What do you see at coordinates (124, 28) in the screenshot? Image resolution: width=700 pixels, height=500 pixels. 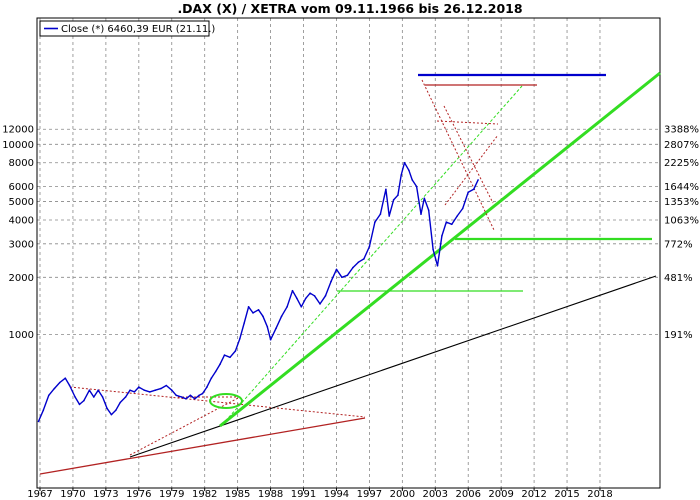 I see `legend-box` at bounding box center [124, 28].